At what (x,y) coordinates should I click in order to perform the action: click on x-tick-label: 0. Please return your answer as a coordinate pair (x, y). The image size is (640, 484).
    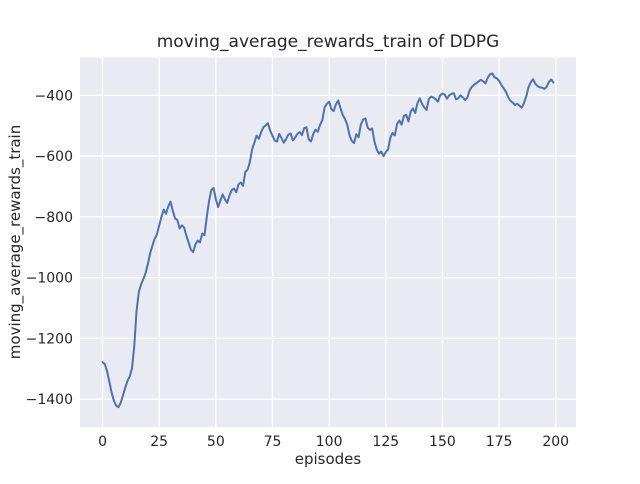
    Looking at the image, I should click on (102, 442).